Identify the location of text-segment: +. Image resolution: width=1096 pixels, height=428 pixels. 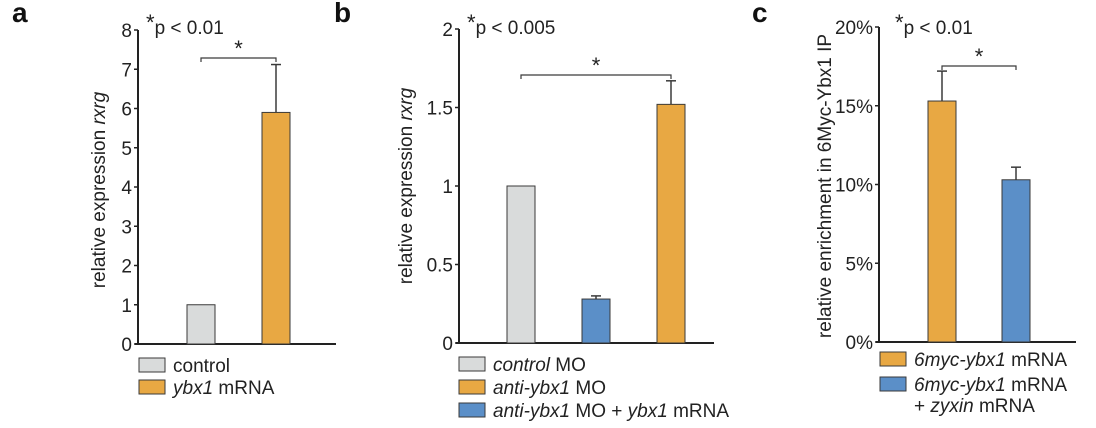
(922, 406).